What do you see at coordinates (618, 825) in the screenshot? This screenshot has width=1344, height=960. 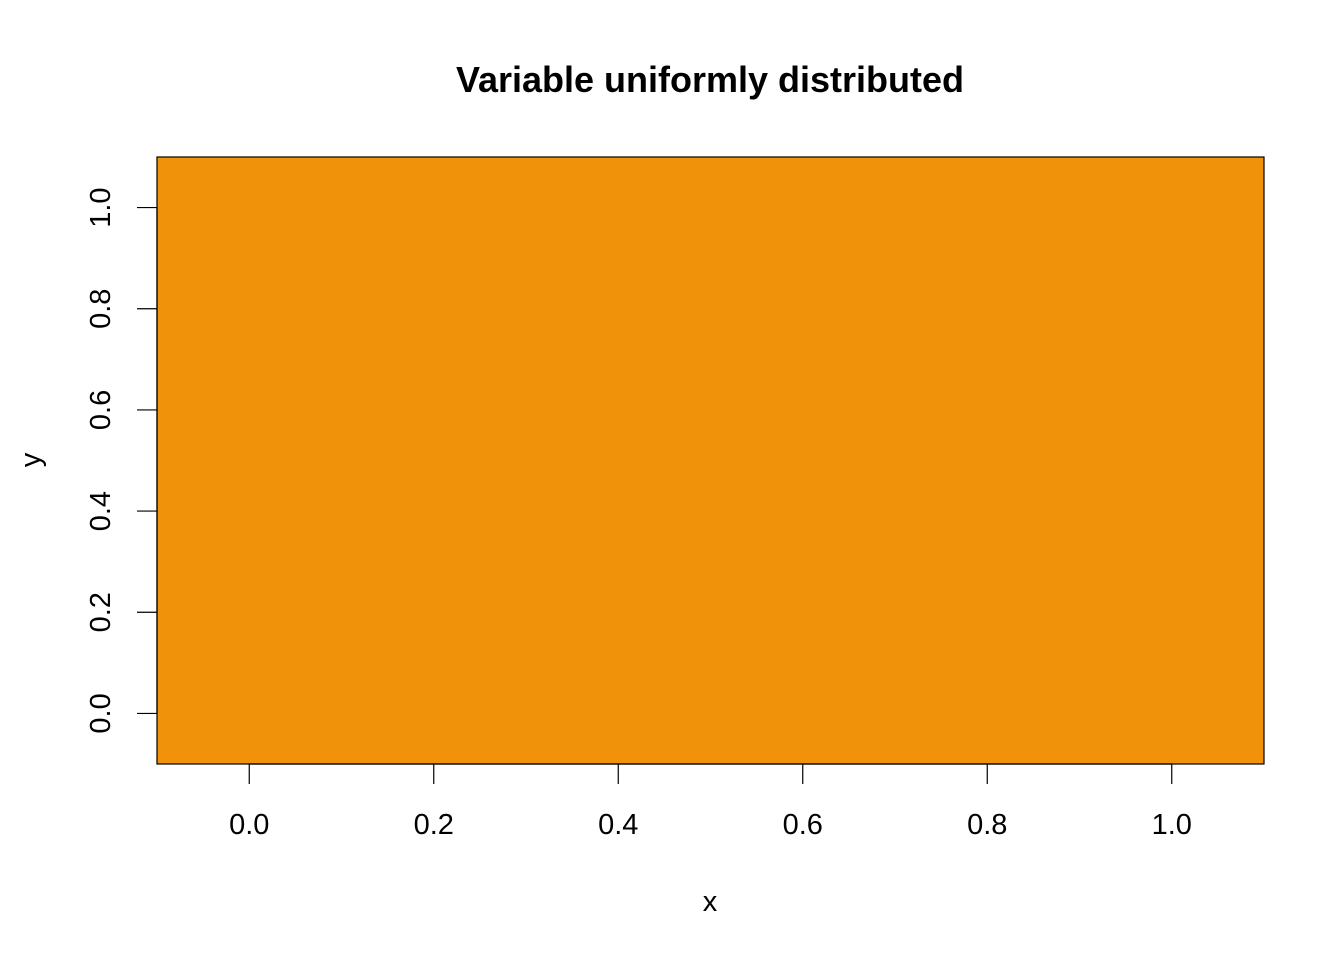 I see `x-tick-label: 0.4` at bounding box center [618, 825].